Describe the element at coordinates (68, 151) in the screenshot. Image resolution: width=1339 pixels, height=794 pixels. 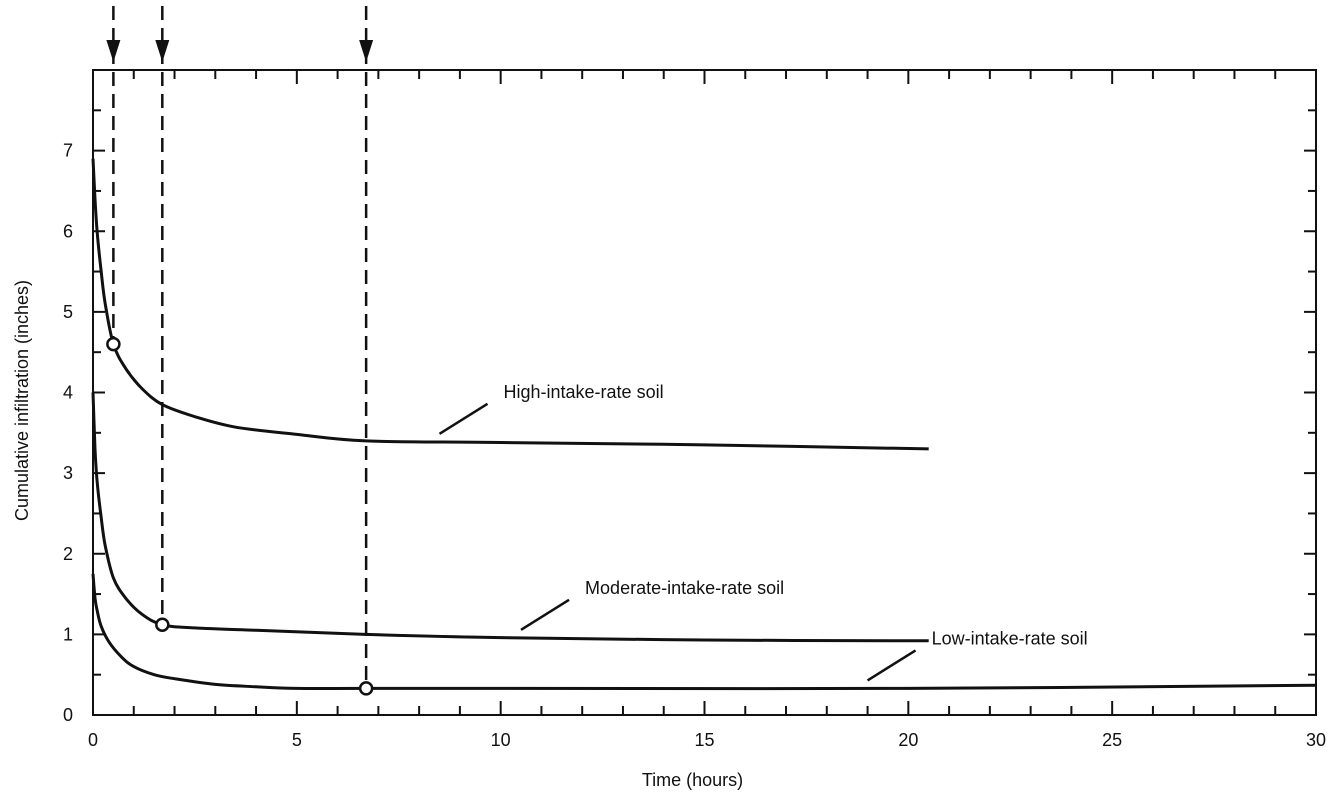
I see `y-tick-label: 7` at that location.